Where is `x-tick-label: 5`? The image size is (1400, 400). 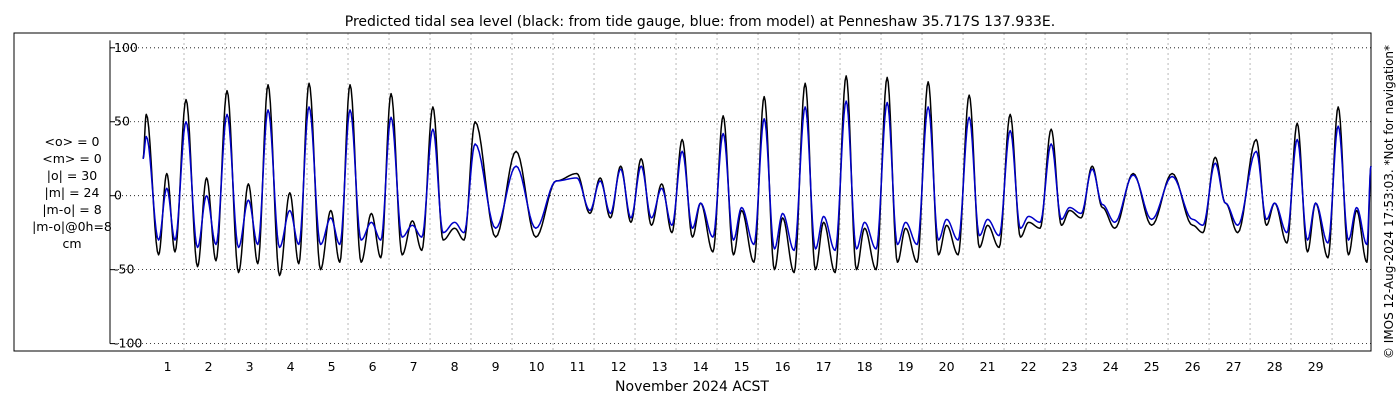 x-tick-label: 5 is located at coordinates (332, 366).